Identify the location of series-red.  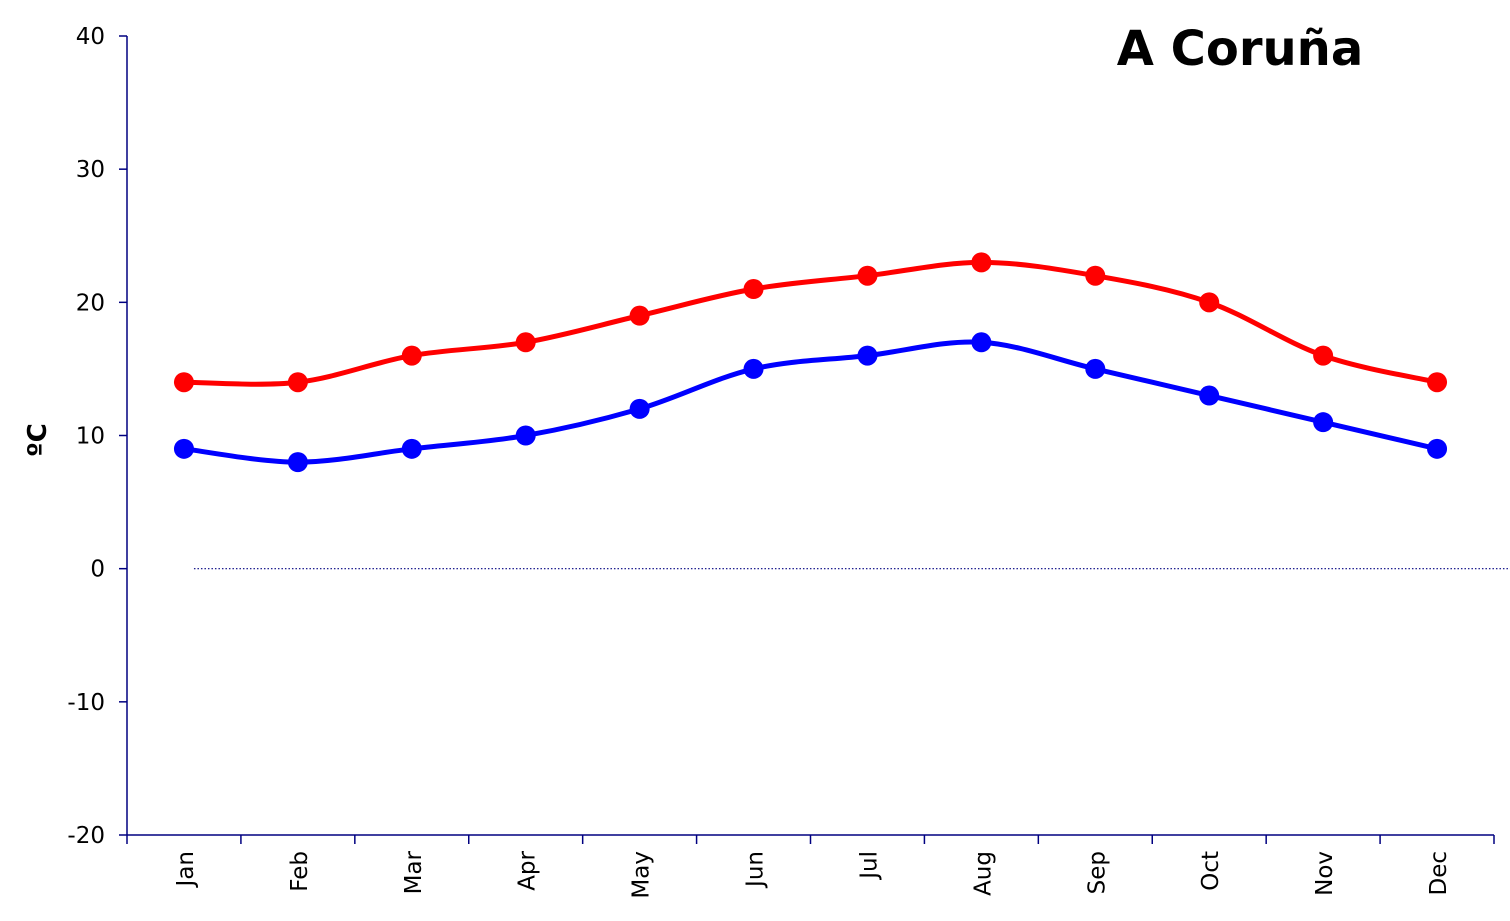
(810, 322).